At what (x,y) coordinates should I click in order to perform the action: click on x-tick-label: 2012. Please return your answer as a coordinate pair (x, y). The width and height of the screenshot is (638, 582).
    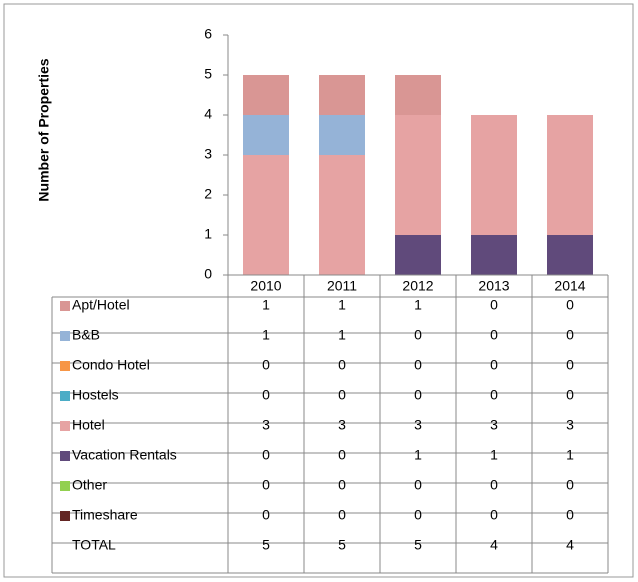
    Looking at the image, I should click on (417, 286).